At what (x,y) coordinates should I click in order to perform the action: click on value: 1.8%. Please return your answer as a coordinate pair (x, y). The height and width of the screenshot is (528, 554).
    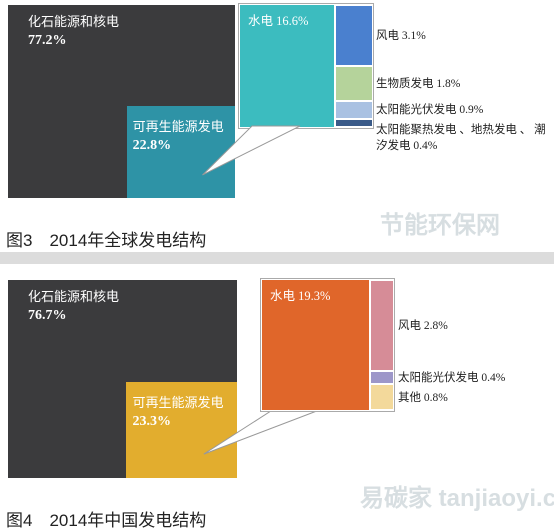
    Looking at the image, I should click on (448, 83).